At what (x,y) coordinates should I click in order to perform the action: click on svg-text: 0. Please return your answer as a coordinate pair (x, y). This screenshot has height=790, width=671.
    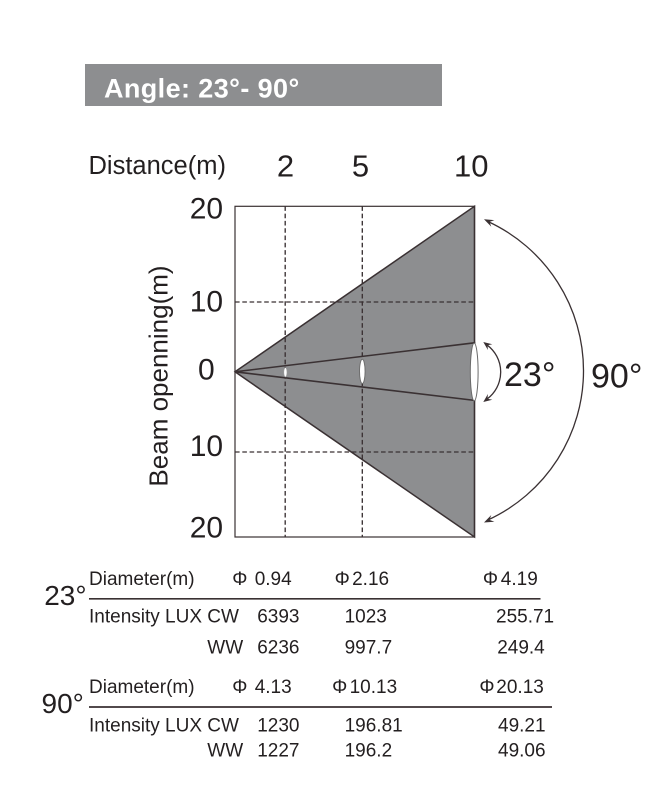
    Looking at the image, I should click on (206, 369).